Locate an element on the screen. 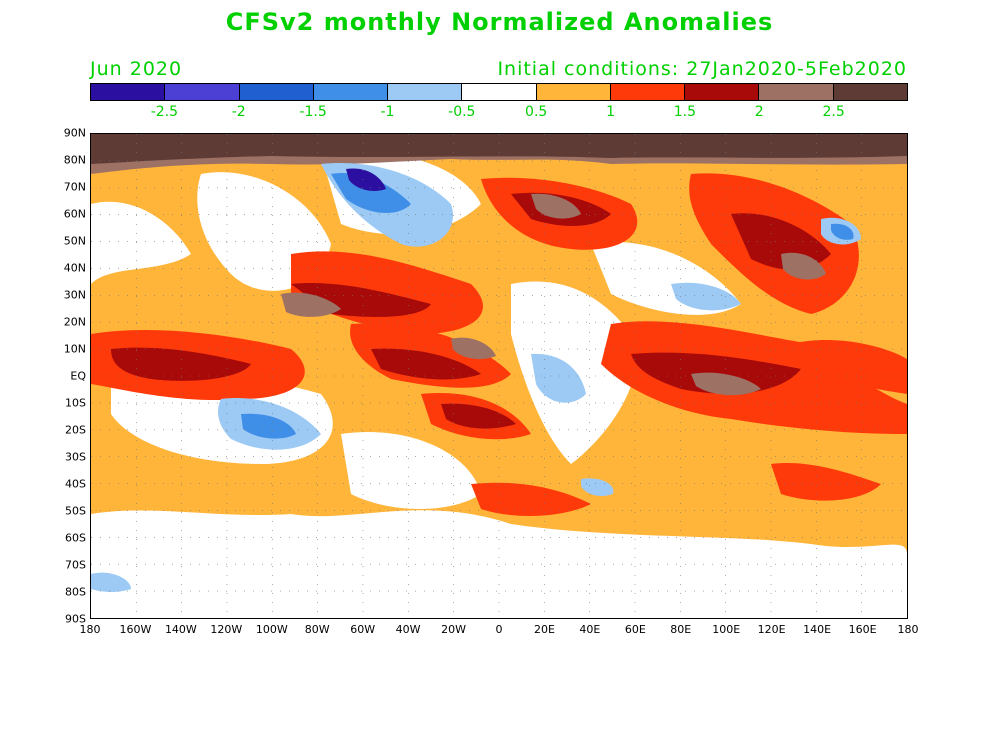  colorbar-label: -0.5 is located at coordinates (462, 112).